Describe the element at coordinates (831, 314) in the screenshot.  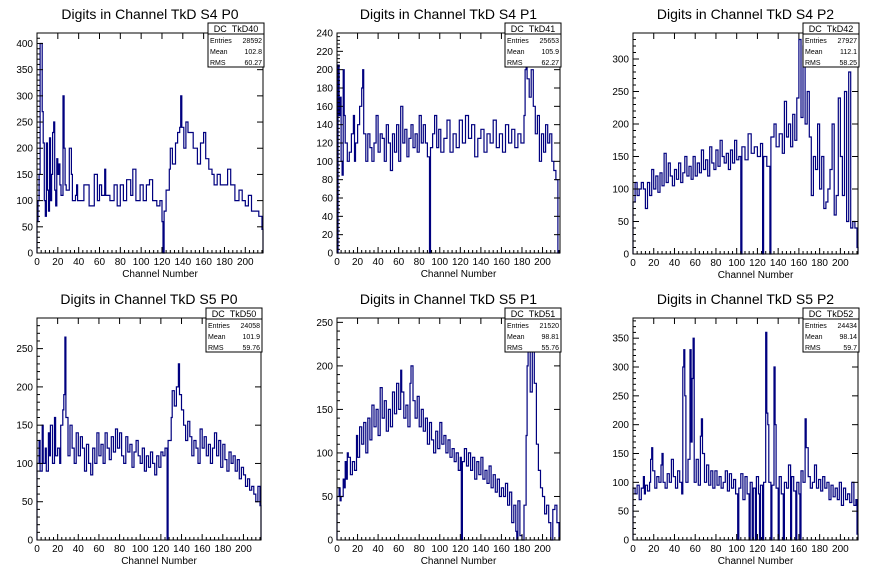
I see `stats-box-name: DC_TkD52` at that location.